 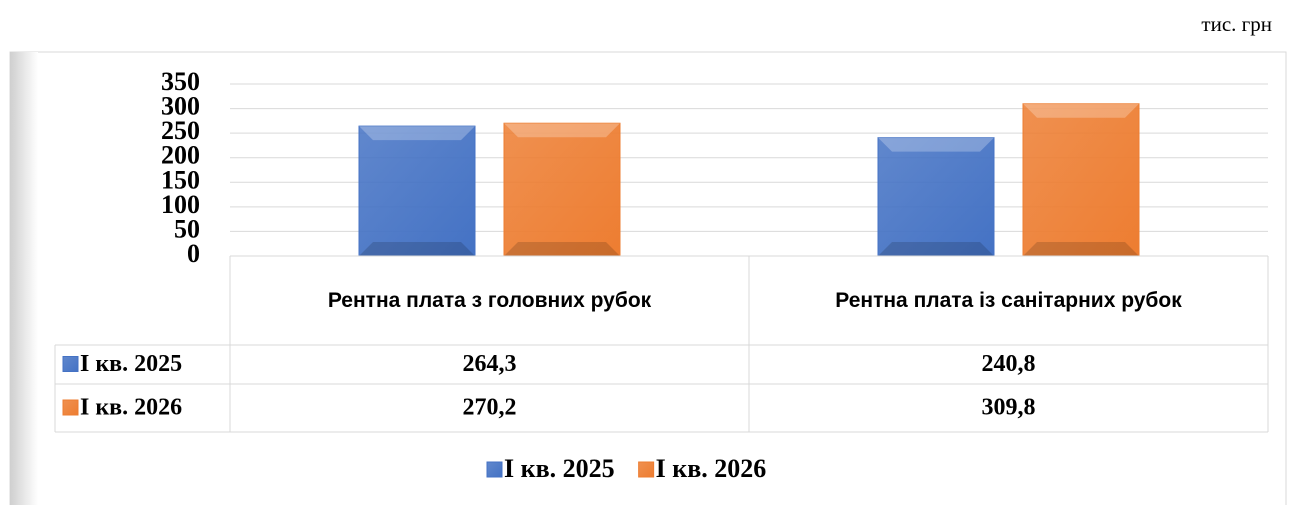 I want to click on table-value: 309,8, so click(x=1009, y=408).